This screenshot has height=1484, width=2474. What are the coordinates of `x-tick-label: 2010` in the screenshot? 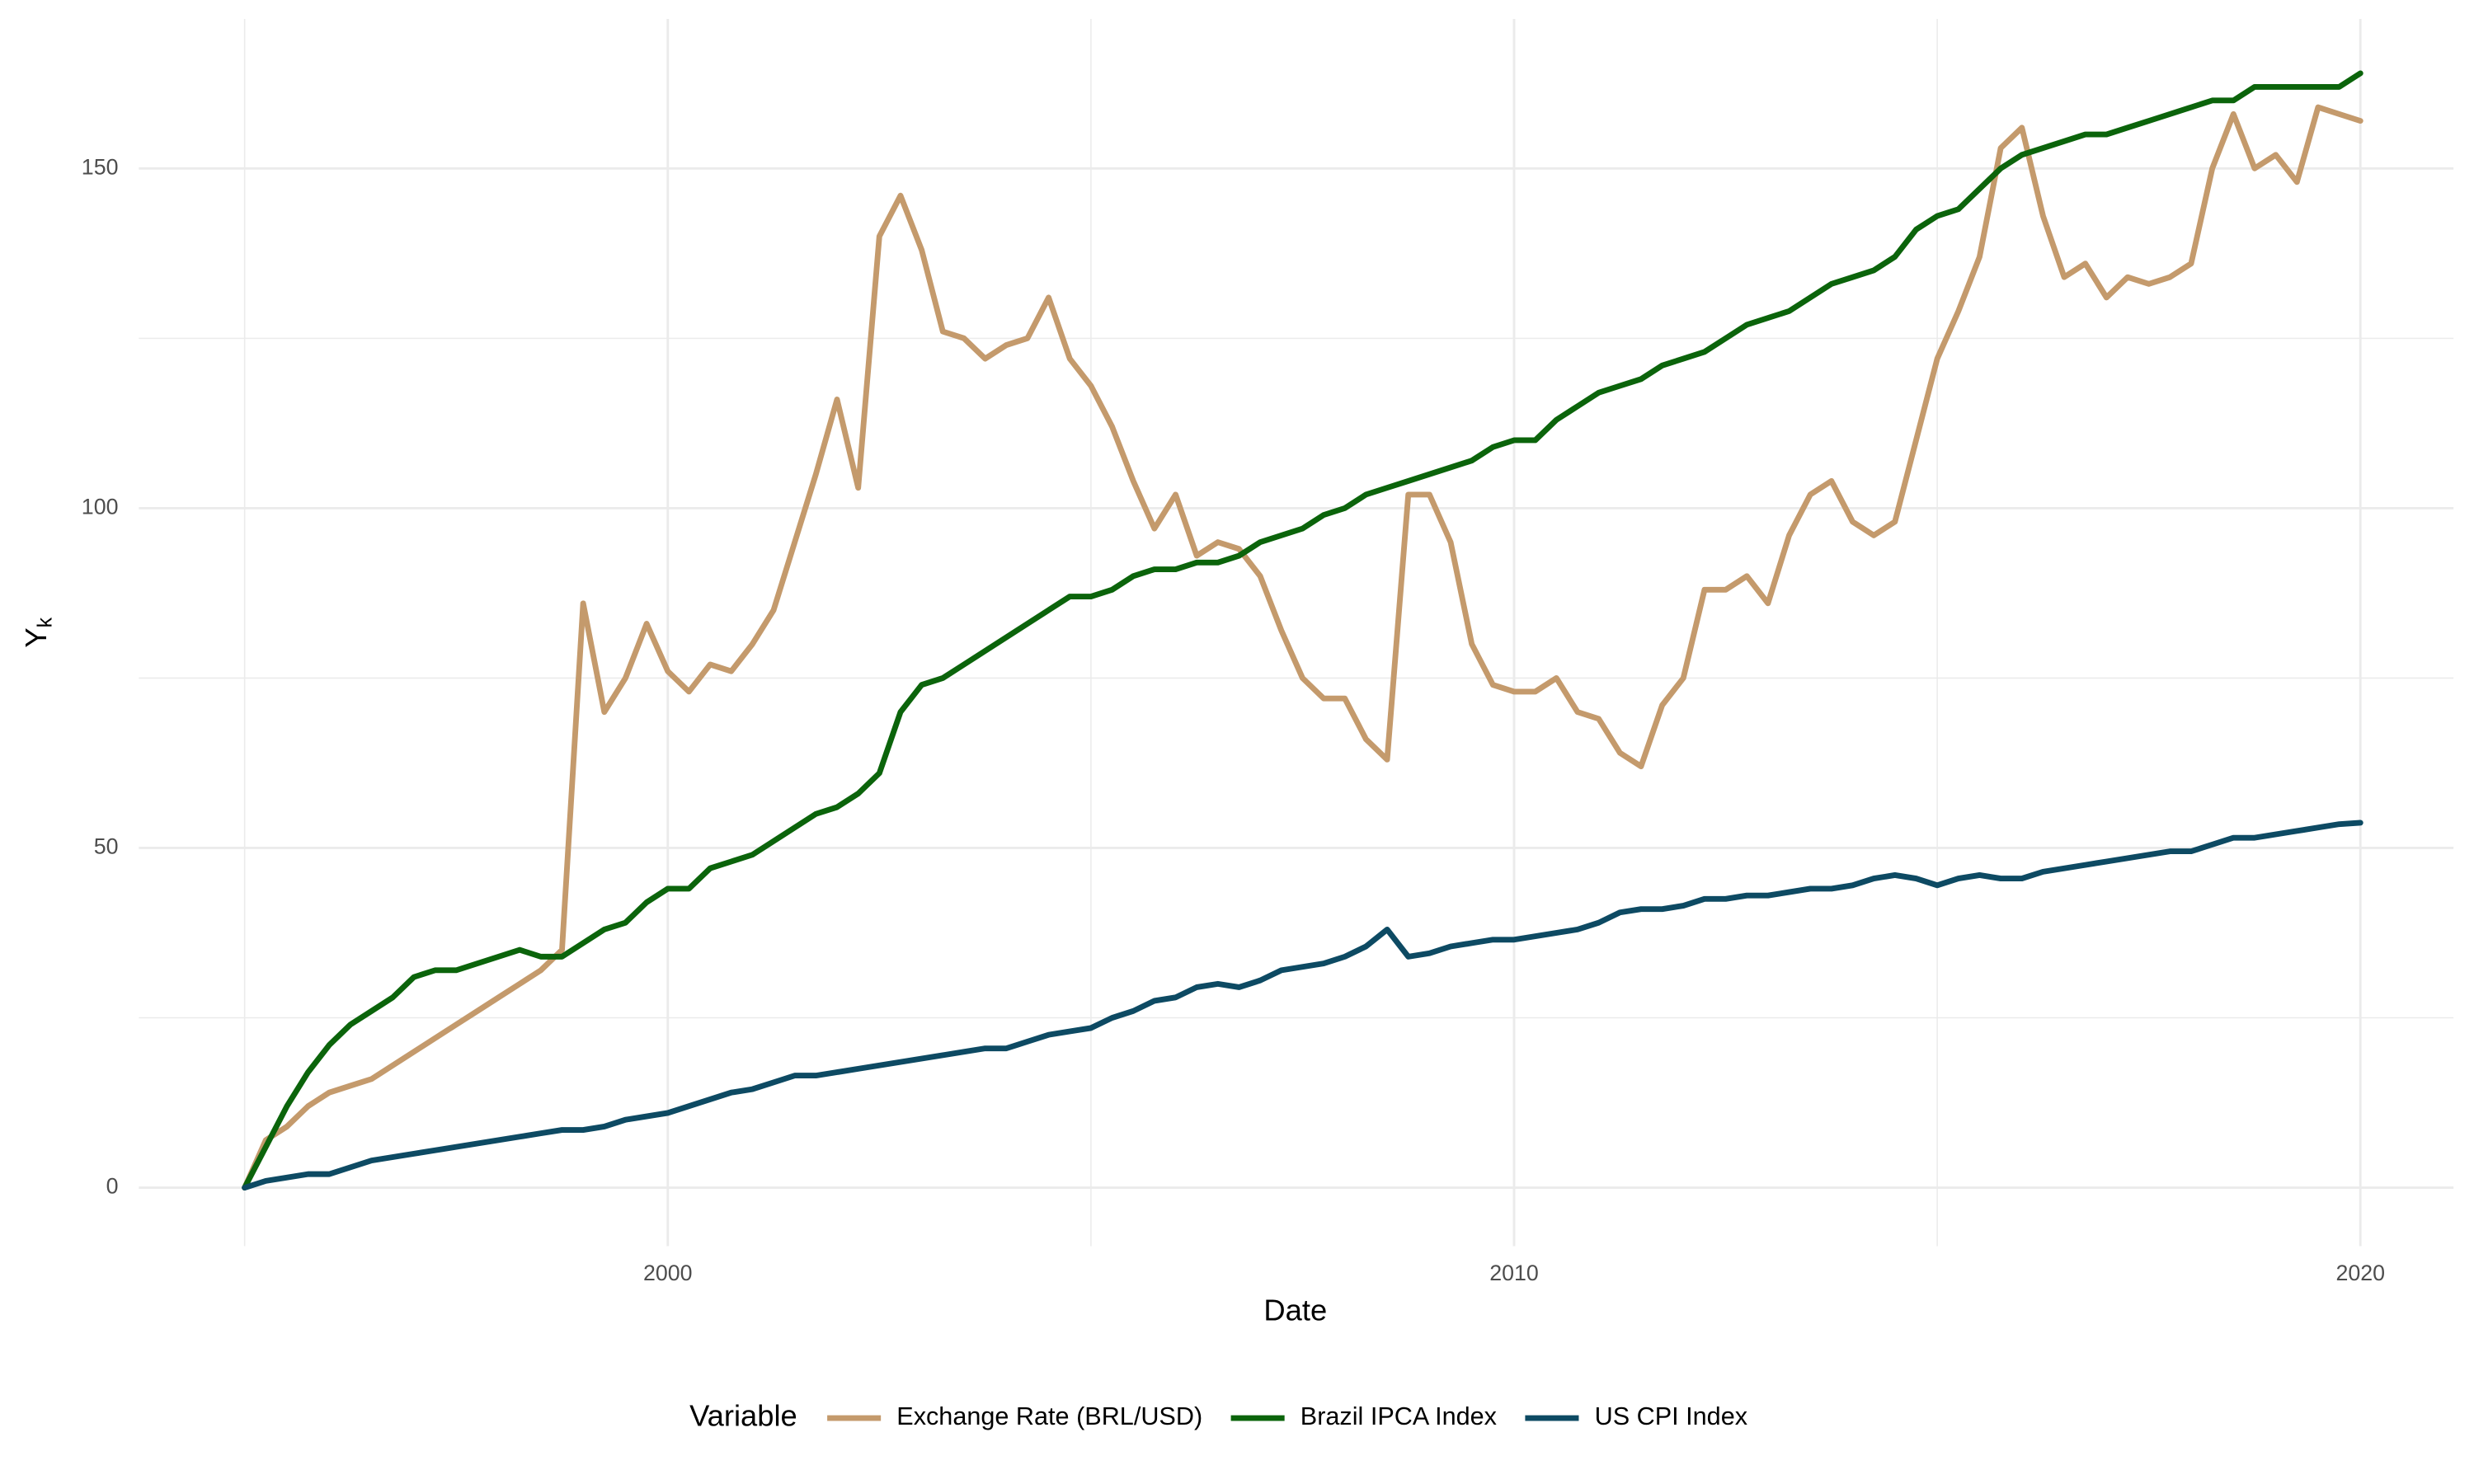 It's located at (1514, 1273).